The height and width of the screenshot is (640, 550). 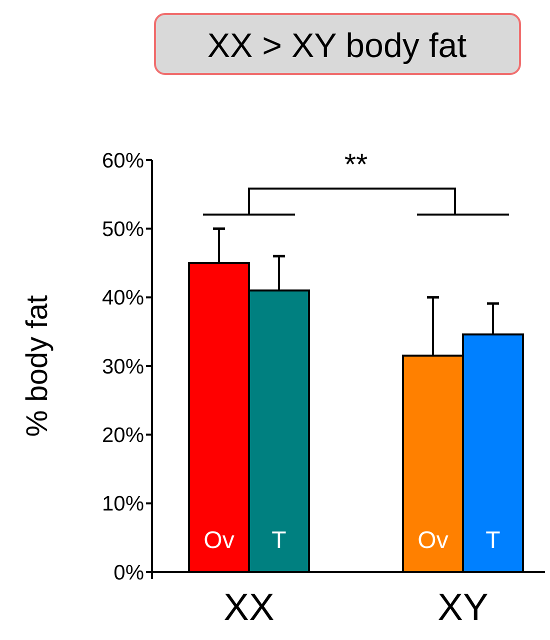 What do you see at coordinates (433, 540) in the screenshot?
I see `text: Ov` at bounding box center [433, 540].